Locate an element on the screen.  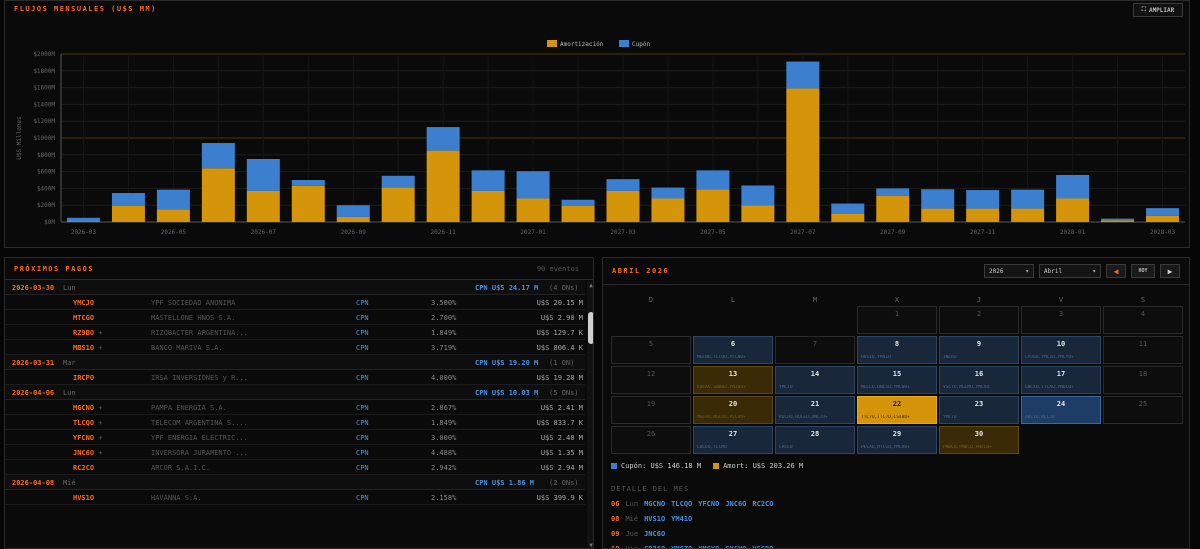
calendar-day: 3 is located at coordinates (1061, 320).